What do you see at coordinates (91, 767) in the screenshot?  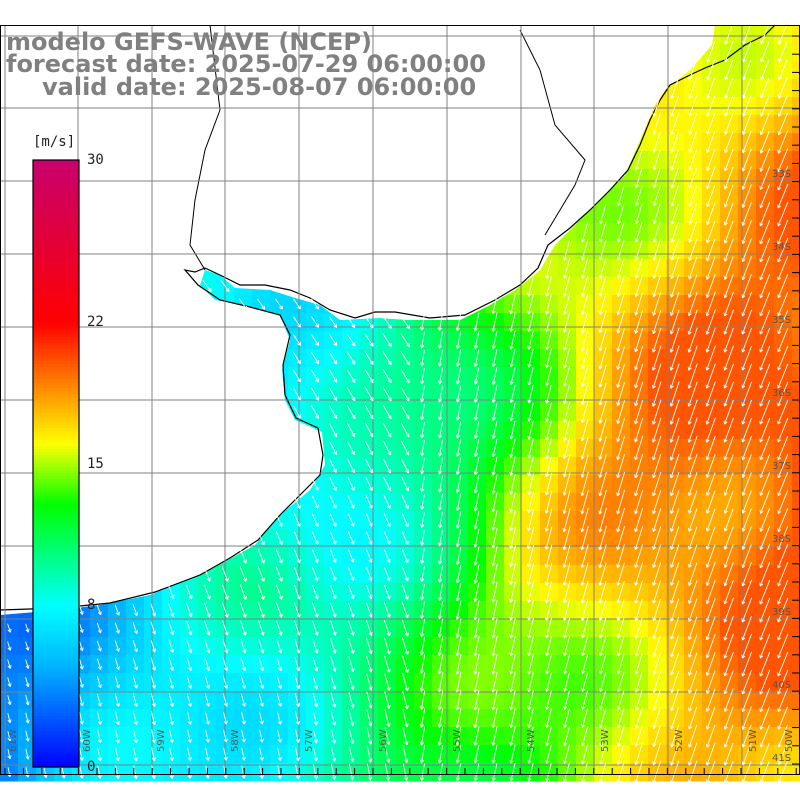 I see `colorbar-tick-label: 0` at bounding box center [91, 767].